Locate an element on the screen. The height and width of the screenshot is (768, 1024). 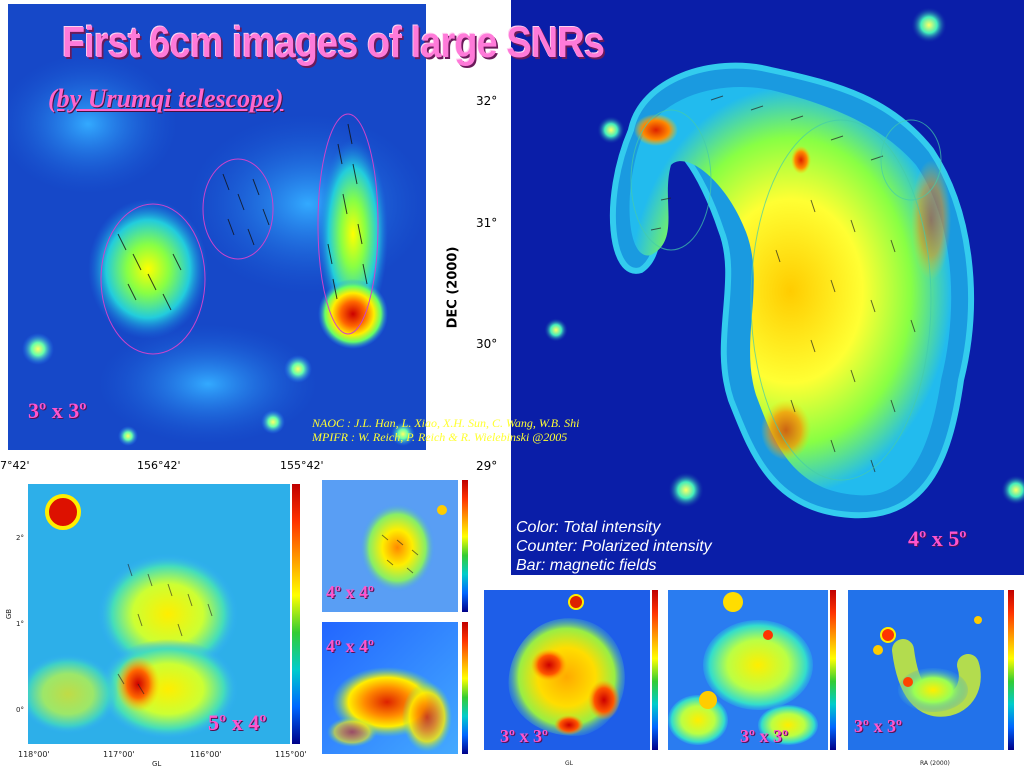
colorbar-bottom-b is located at coordinates (833, 670).